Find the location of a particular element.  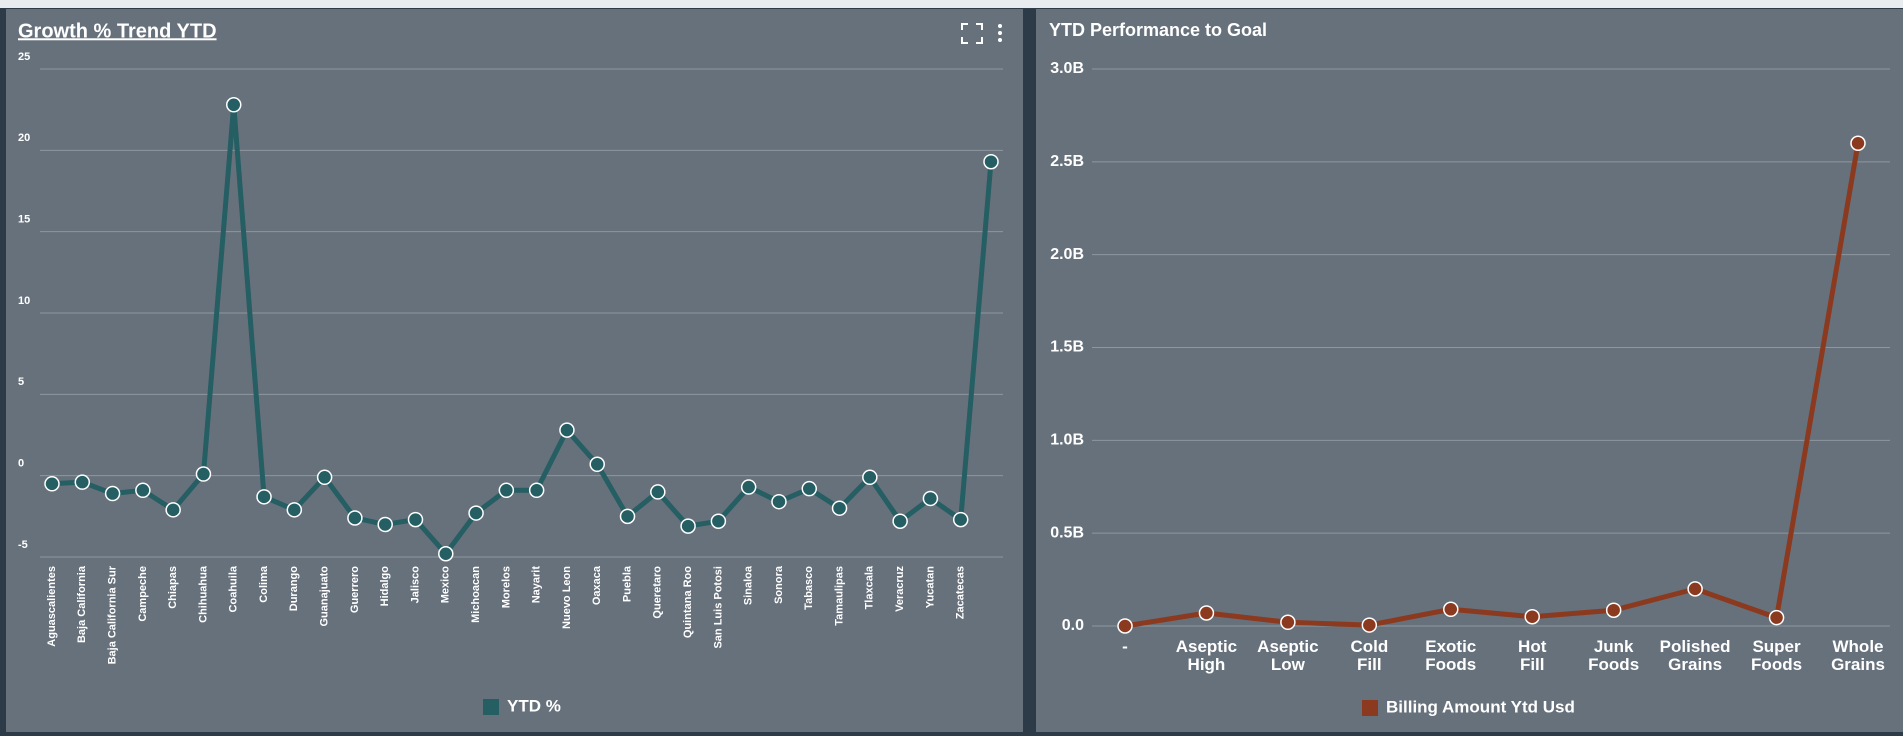

x-tick-label: Baja California Sur is located at coordinates (112, 614).